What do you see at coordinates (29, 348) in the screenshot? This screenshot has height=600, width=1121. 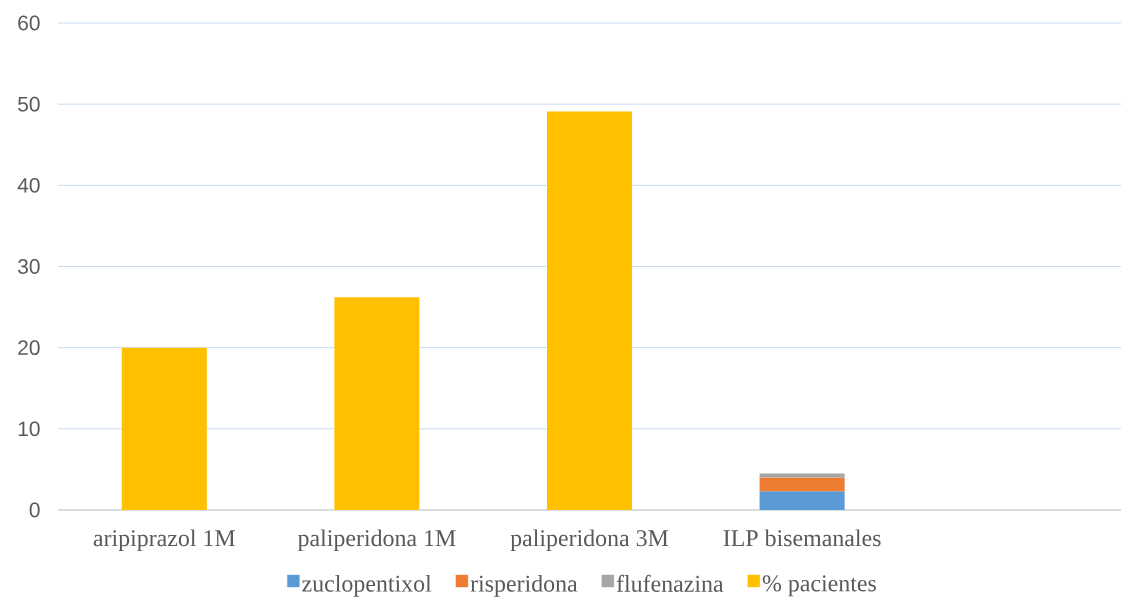 I see `y-tick-label: 20` at bounding box center [29, 348].